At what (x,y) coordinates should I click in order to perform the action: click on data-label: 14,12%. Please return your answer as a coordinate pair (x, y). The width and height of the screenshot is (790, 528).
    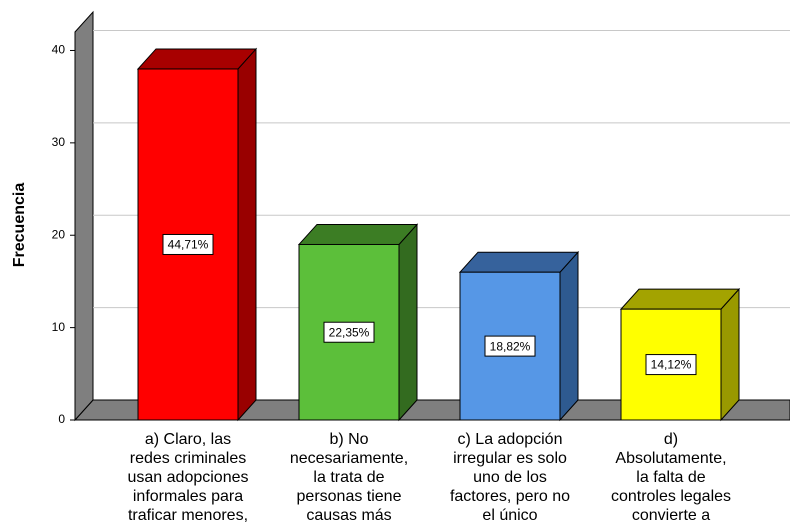
    Looking at the image, I should click on (671, 365).